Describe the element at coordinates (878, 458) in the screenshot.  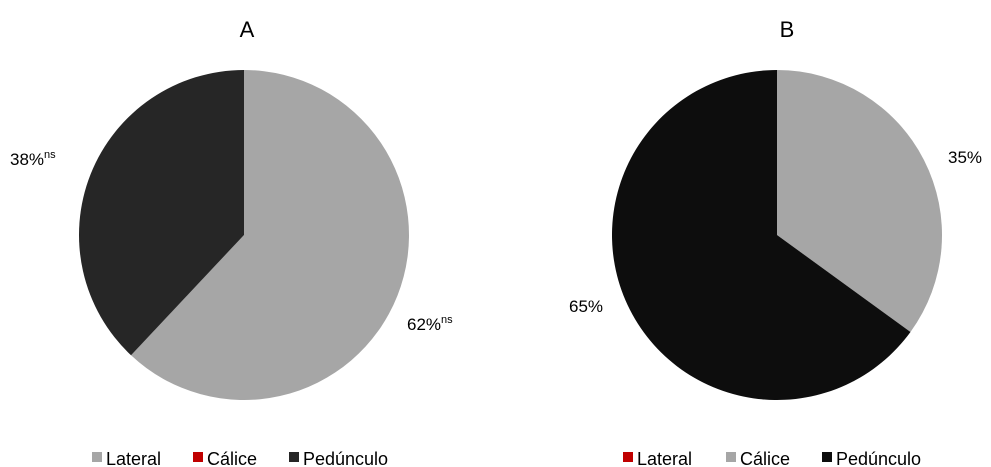
I see `legend-label-b-pedunculo: Pedúnculo` at that location.